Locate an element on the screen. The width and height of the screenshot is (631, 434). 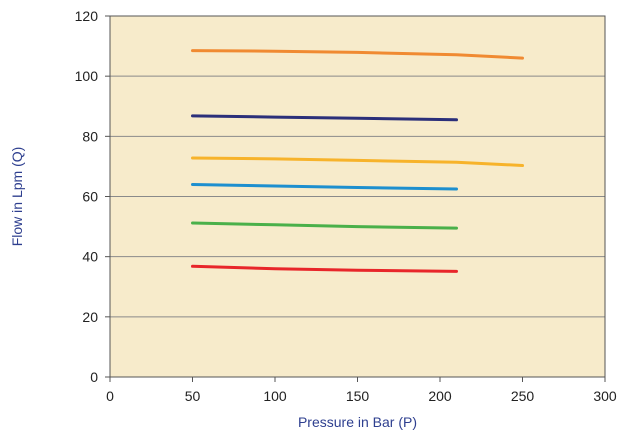
x-tick-label-300: 300 is located at coordinates (605, 396).